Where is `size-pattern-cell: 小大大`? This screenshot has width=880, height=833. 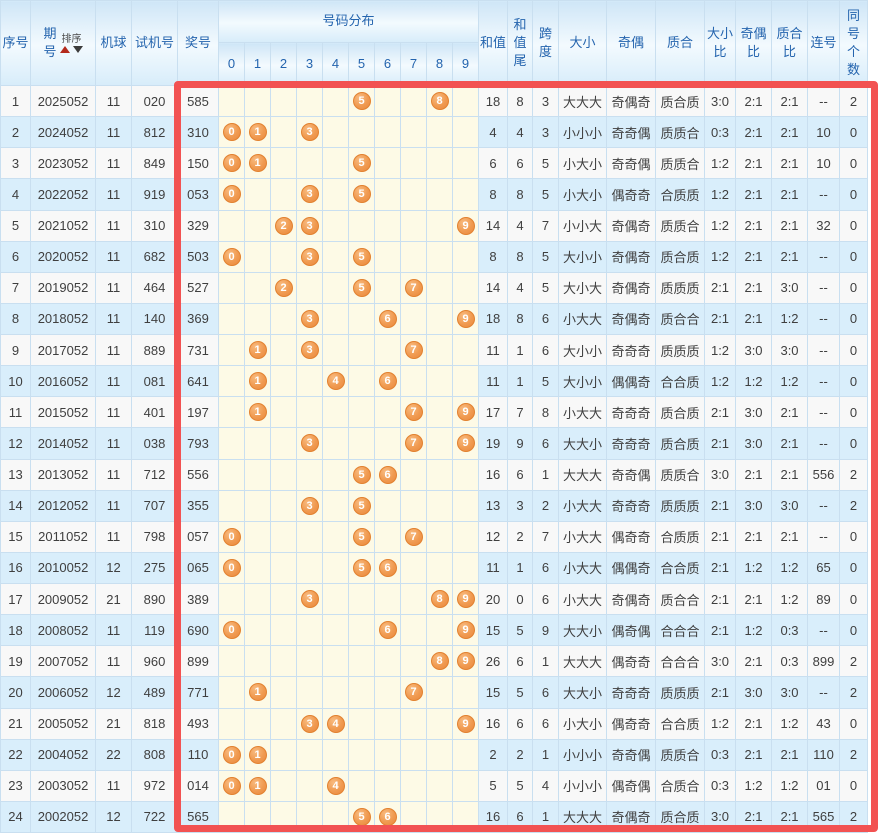 size-pattern-cell: 小大大 is located at coordinates (583, 412).